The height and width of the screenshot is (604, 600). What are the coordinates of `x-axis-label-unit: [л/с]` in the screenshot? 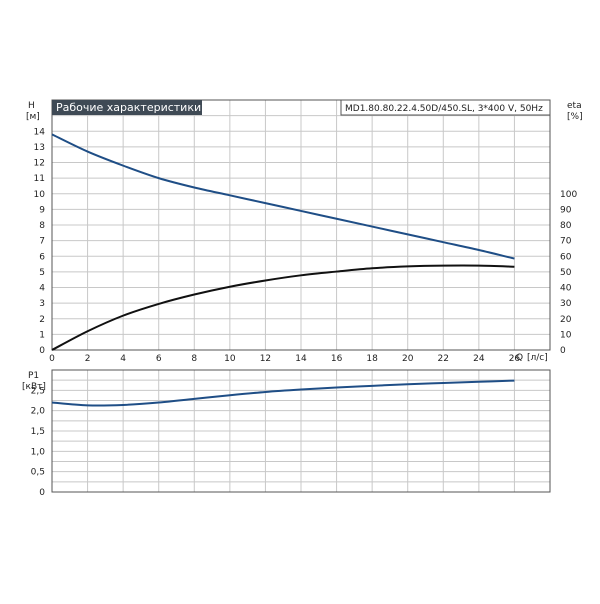 It's located at (537, 358).